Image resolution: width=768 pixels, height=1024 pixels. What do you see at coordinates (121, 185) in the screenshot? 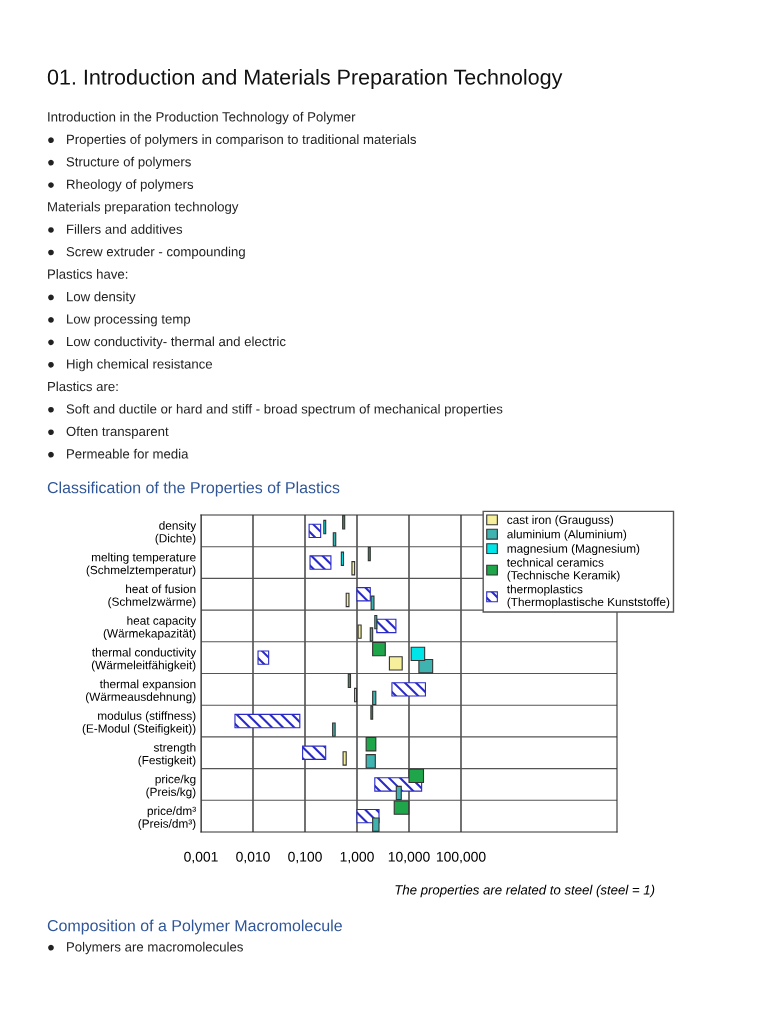
I see `text: ● Rheology of polymers` at bounding box center [121, 185].